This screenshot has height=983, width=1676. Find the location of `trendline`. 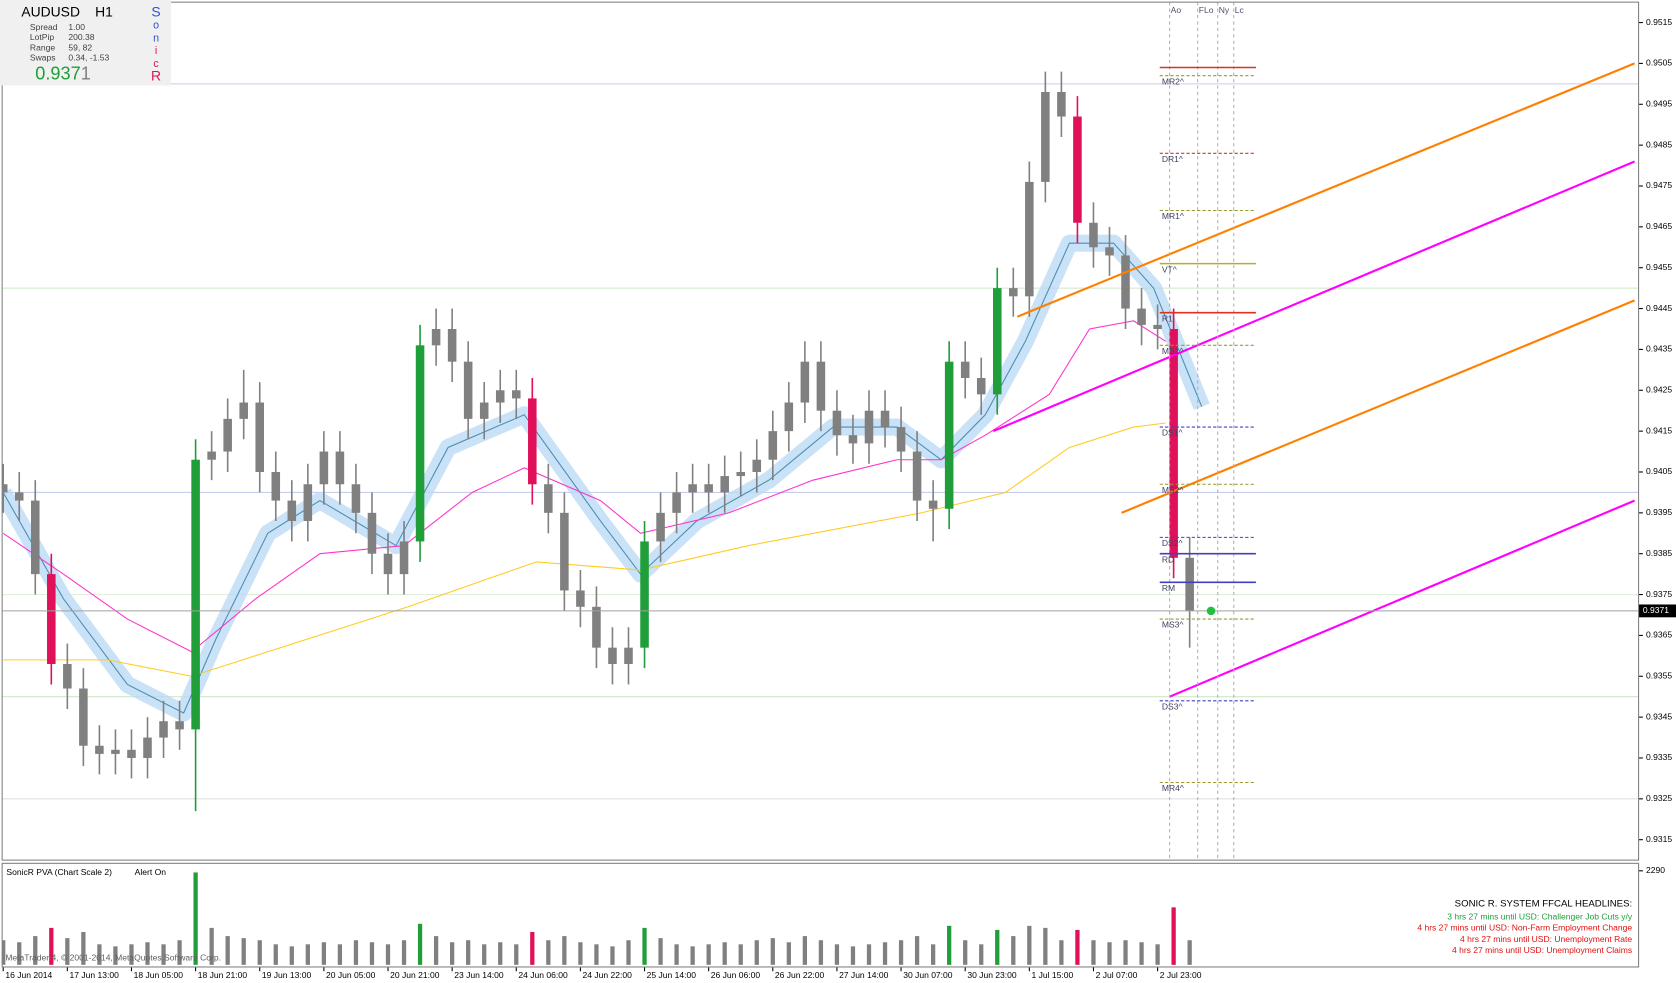

trendline is located at coordinates (1313, 296).